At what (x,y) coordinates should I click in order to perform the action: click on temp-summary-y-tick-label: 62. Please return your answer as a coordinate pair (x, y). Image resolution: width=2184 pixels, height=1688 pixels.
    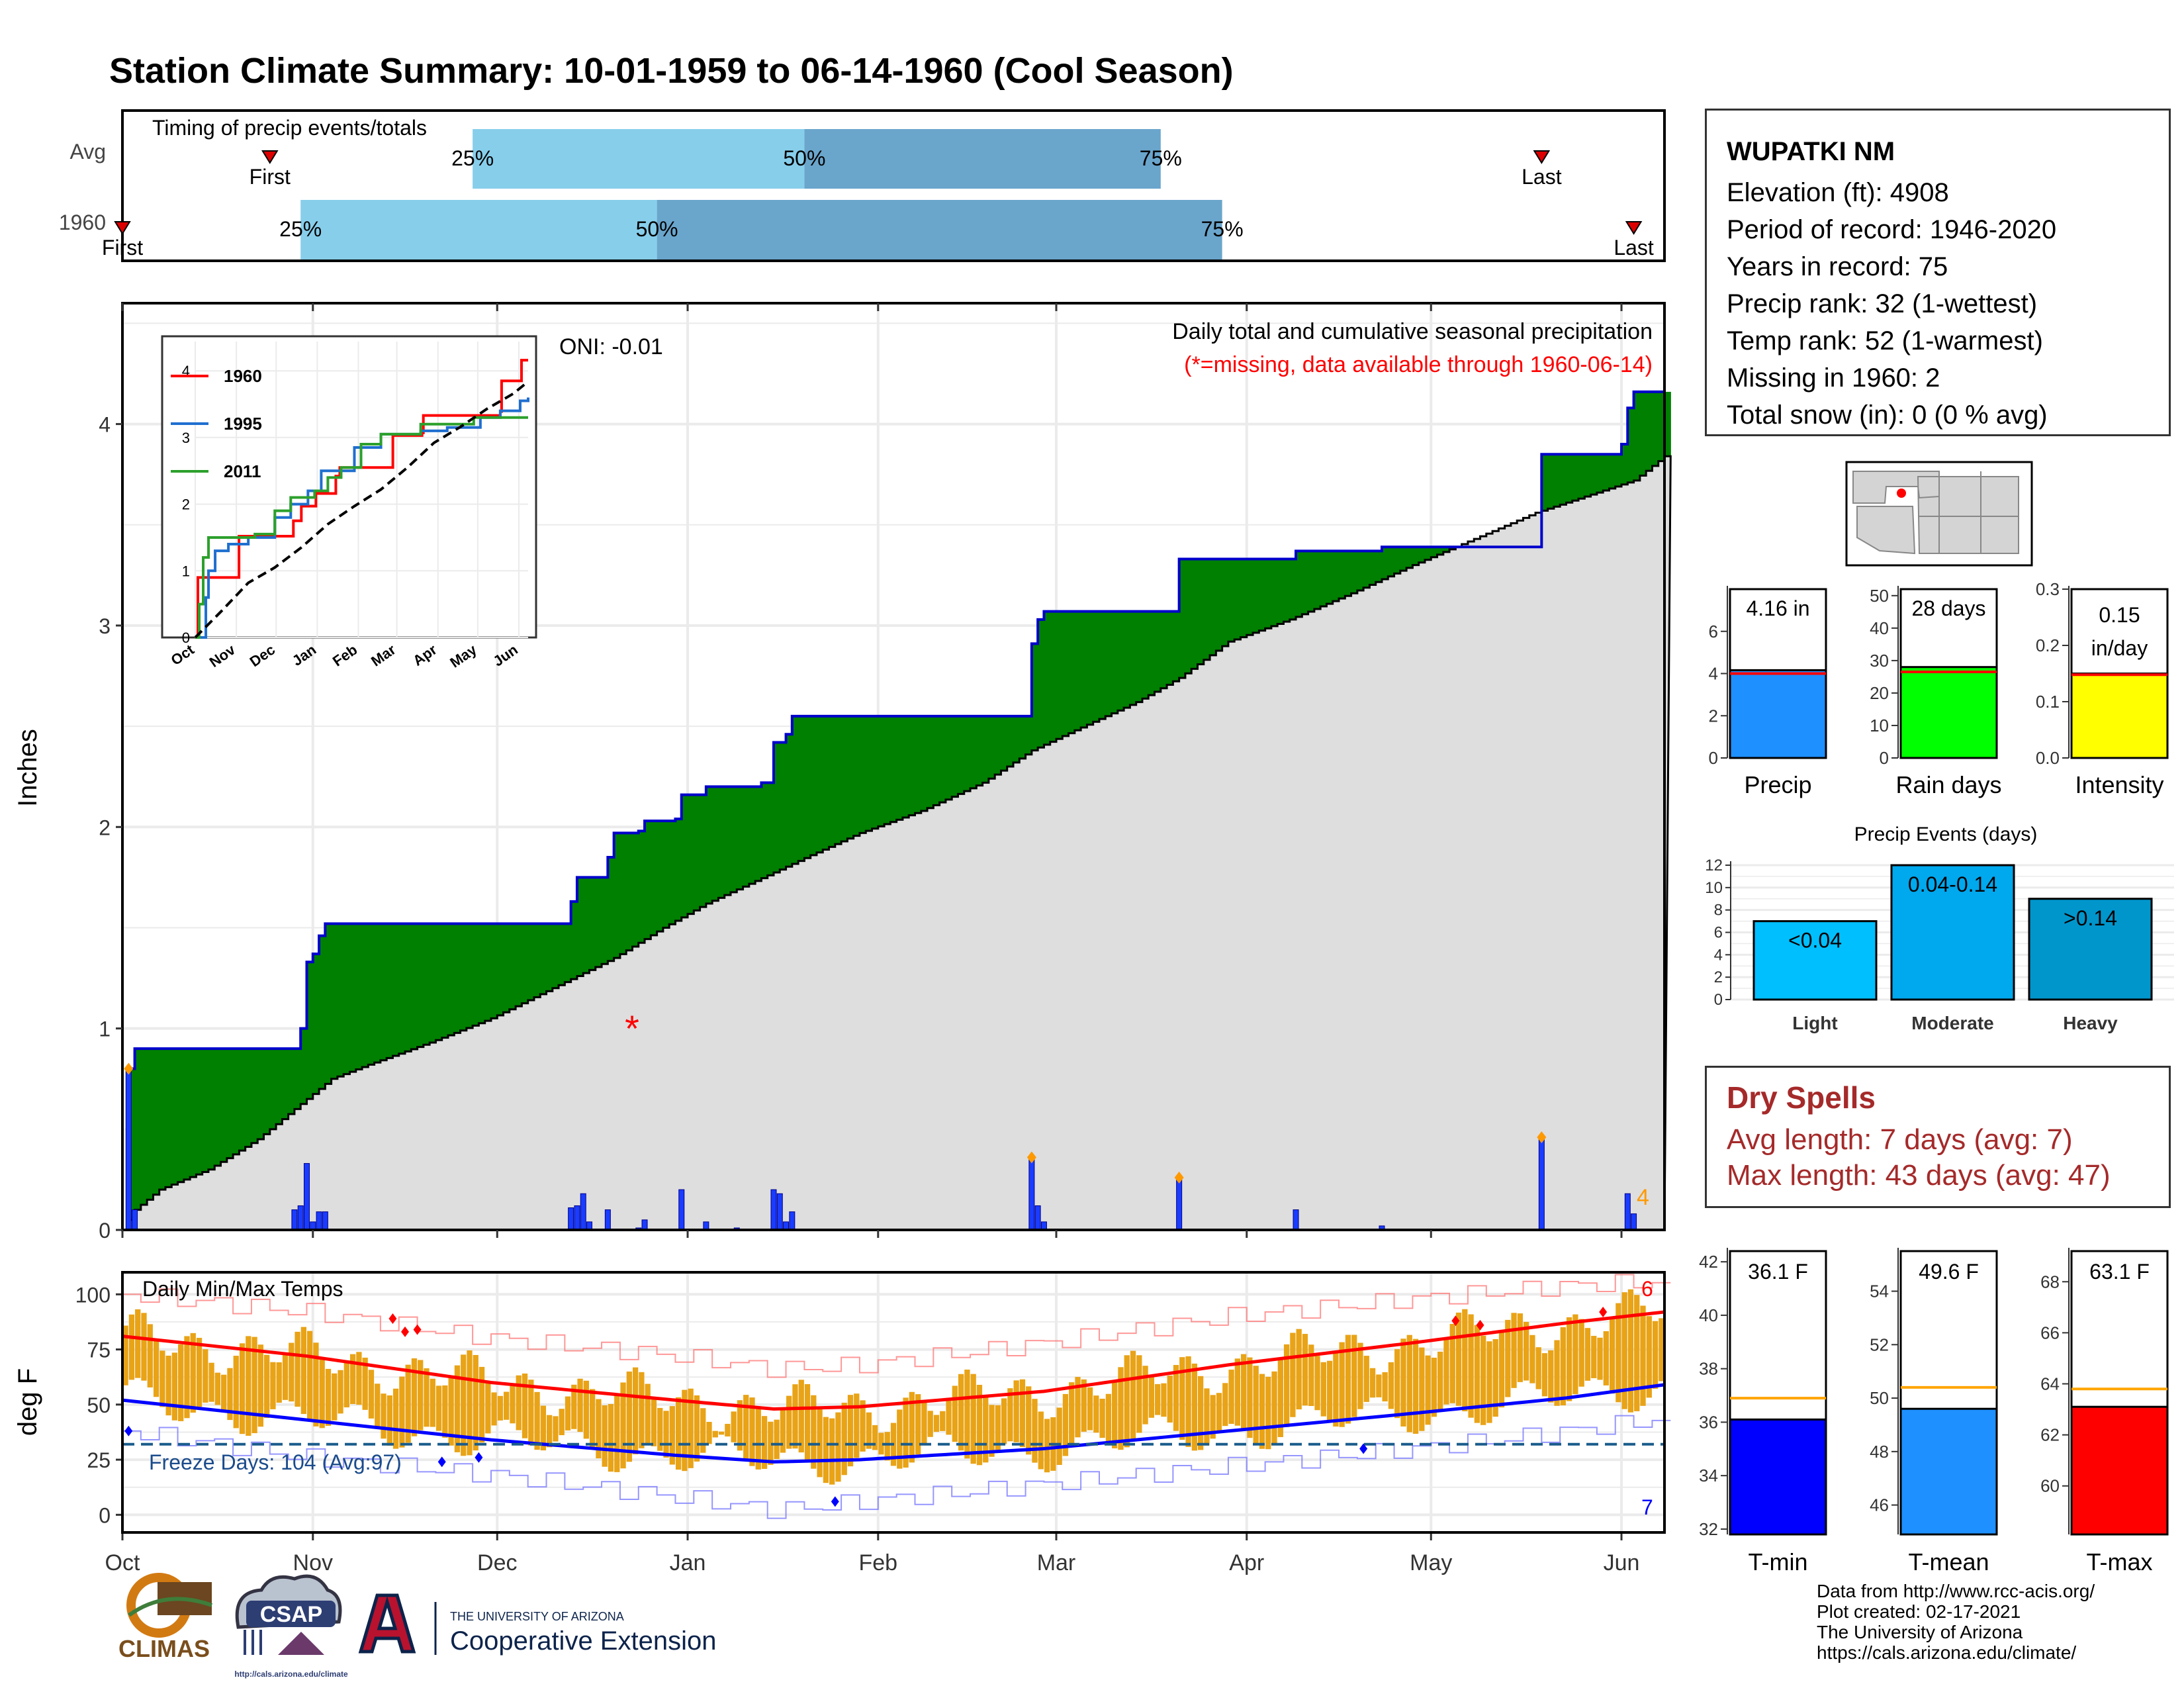
    Looking at the image, I should click on (2050, 1435).